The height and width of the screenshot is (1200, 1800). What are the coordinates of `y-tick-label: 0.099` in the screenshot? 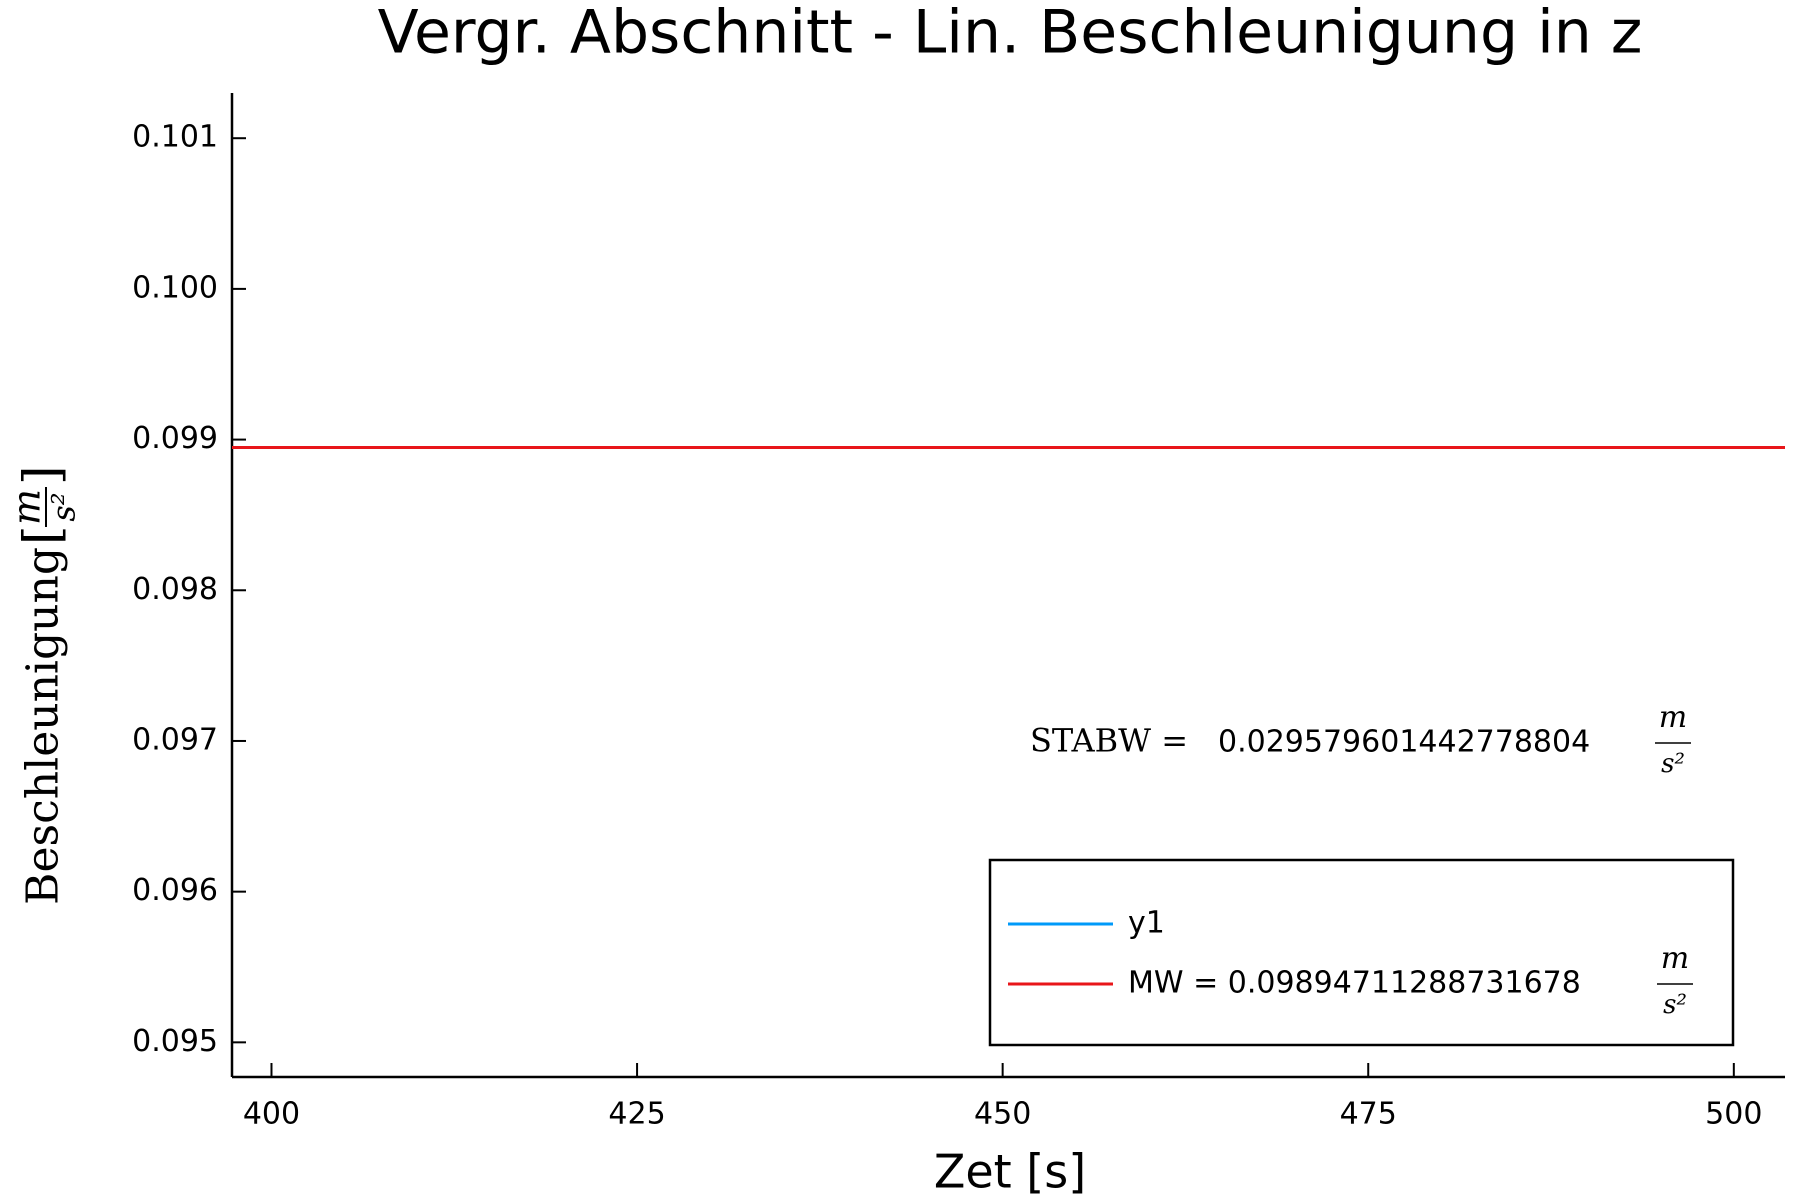 It's located at (175, 438).